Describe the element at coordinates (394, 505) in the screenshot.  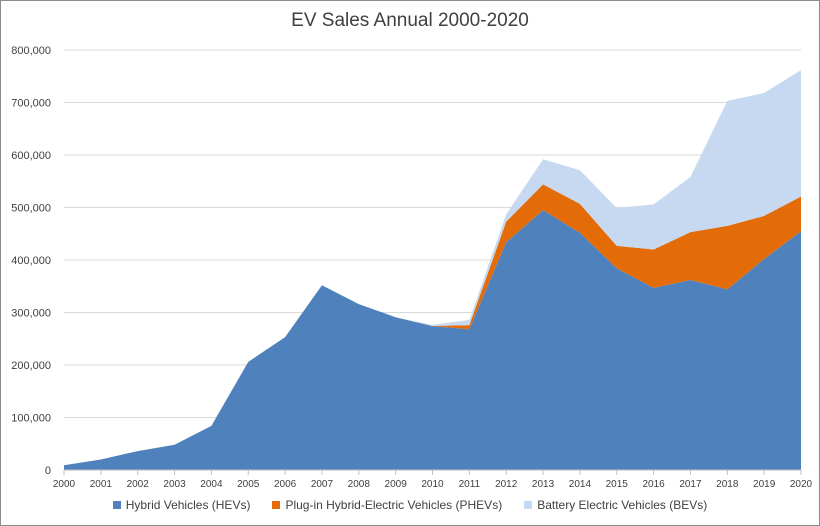
I see `legend-label: Plug-in Hybrid-Electric Vehicles (PHEVs)` at that location.